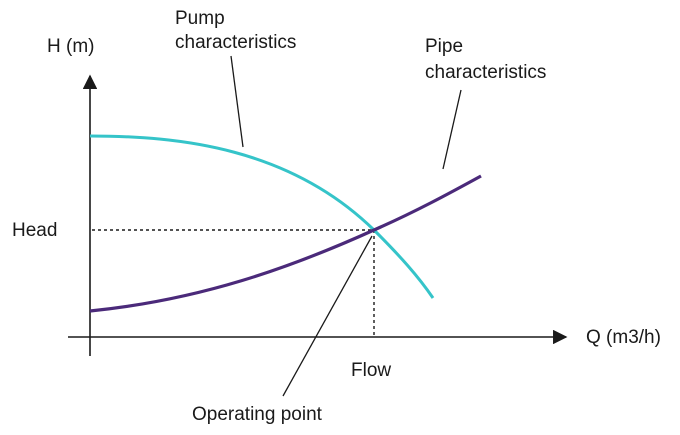 This screenshot has height=435, width=680. Describe the element at coordinates (452, 129) in the screenshot. I see `pipe-label-leader` at that location.